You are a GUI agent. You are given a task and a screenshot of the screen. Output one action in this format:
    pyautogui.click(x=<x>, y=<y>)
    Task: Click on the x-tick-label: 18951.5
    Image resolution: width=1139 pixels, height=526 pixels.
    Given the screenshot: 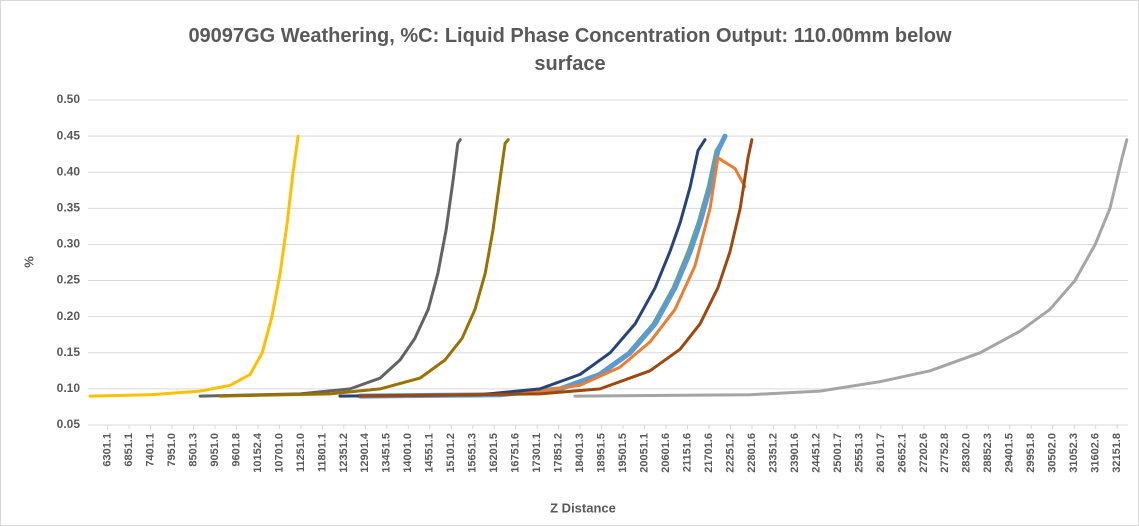 What is the action you would take?
    pyautogui.click(x=602, y=453)
    